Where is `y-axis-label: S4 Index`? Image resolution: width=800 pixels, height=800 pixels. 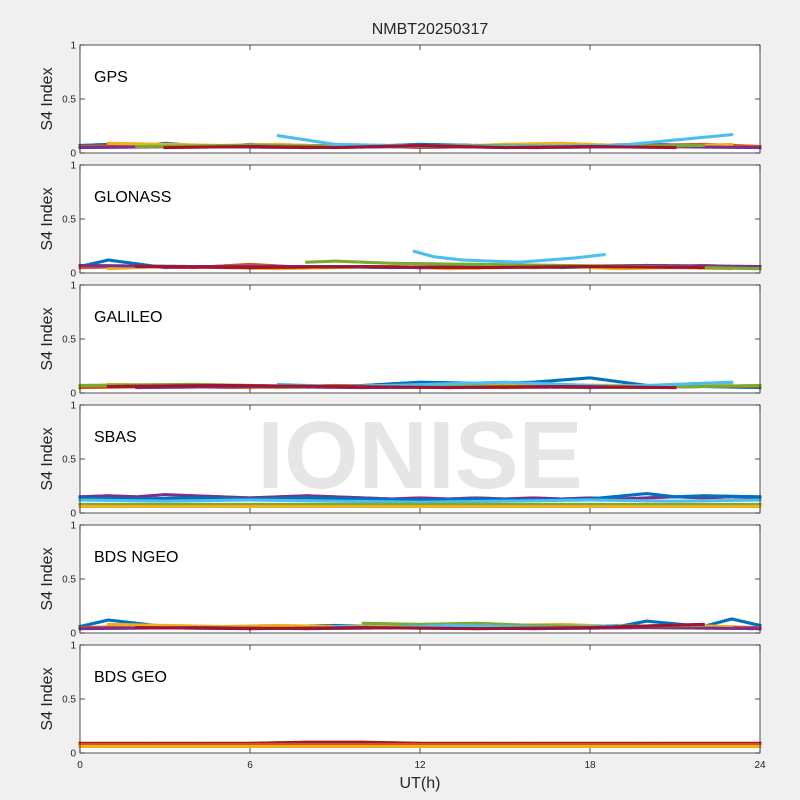
y-axis-label: S4 Index is located at coordinates (47, 218).